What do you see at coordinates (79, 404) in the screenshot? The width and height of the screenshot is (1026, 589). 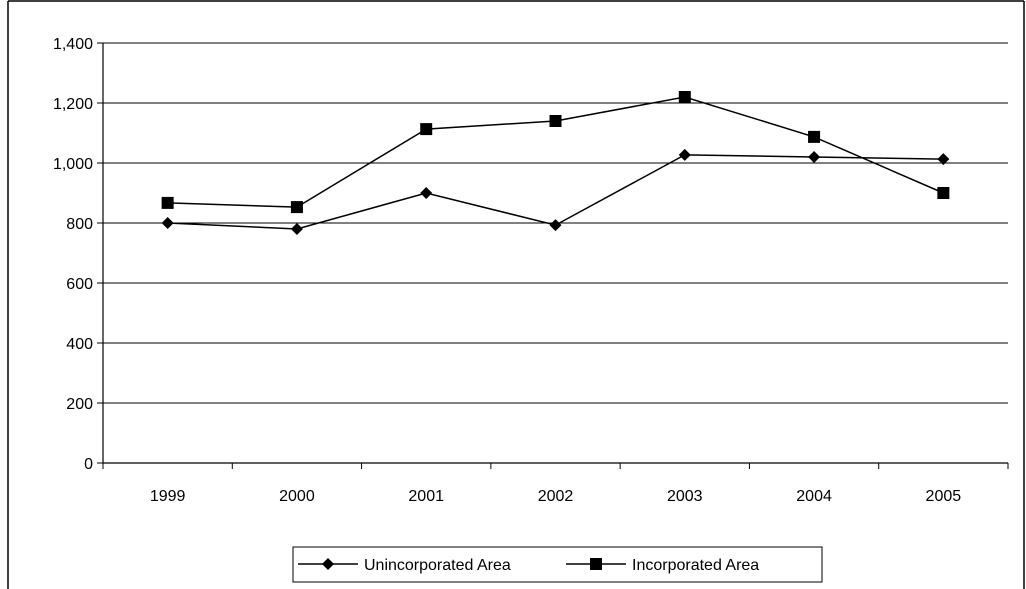 I see `y-tick-label: 200` at bounding box center [79, 404].